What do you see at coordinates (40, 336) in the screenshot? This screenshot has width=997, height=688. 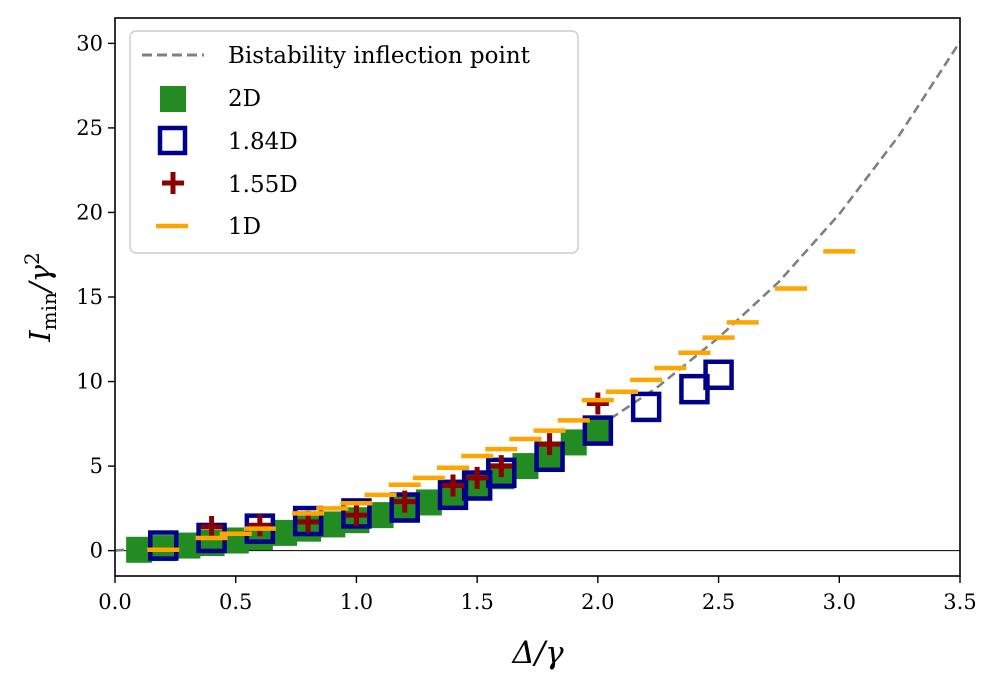 I see `y-axis-label-main: I` at bounding box center [40, 336].